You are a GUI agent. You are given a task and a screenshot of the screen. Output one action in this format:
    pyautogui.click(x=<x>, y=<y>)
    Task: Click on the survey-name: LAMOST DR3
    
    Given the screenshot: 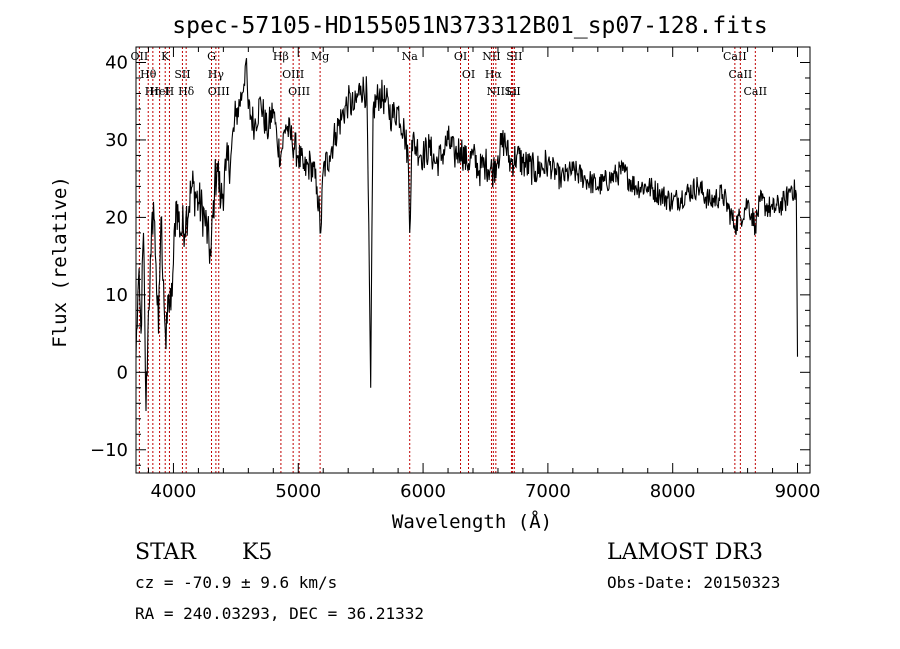 What is the action you would take?
    pyautogui.click(x=685, y=552)
    